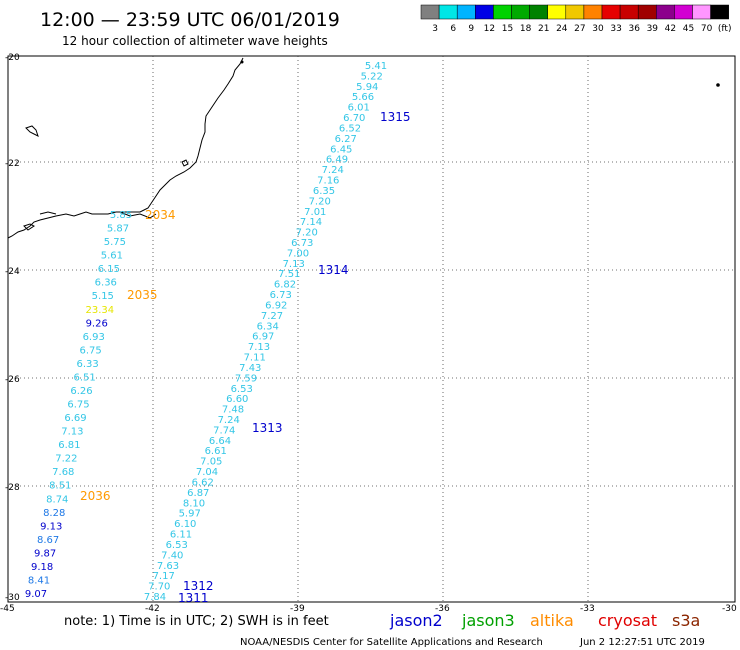 The image size is (740, 650). Describe the element at coordinates (125, 148) in the screenshot. I see `coastline` at that location.